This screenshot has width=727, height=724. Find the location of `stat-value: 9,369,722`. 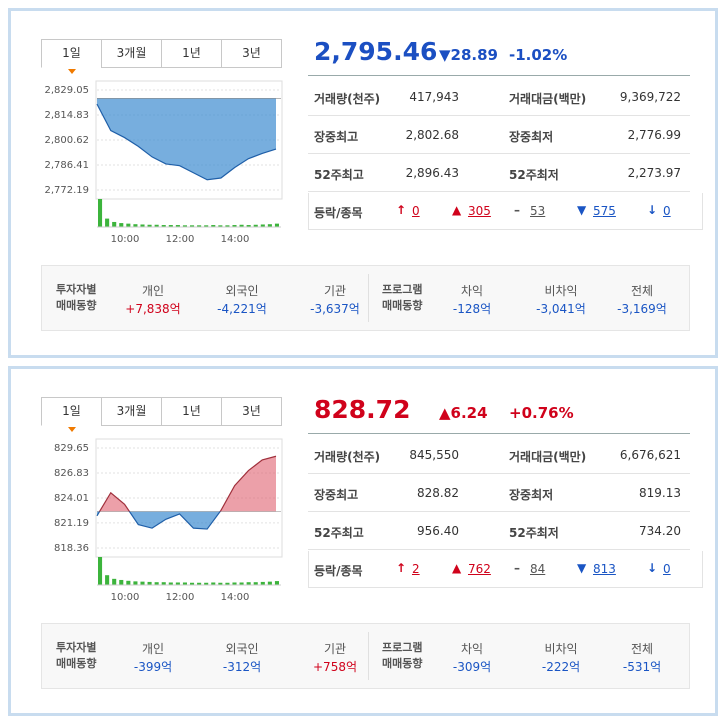

stat-value: 9,369,722 is located at coordinates (650, 97).